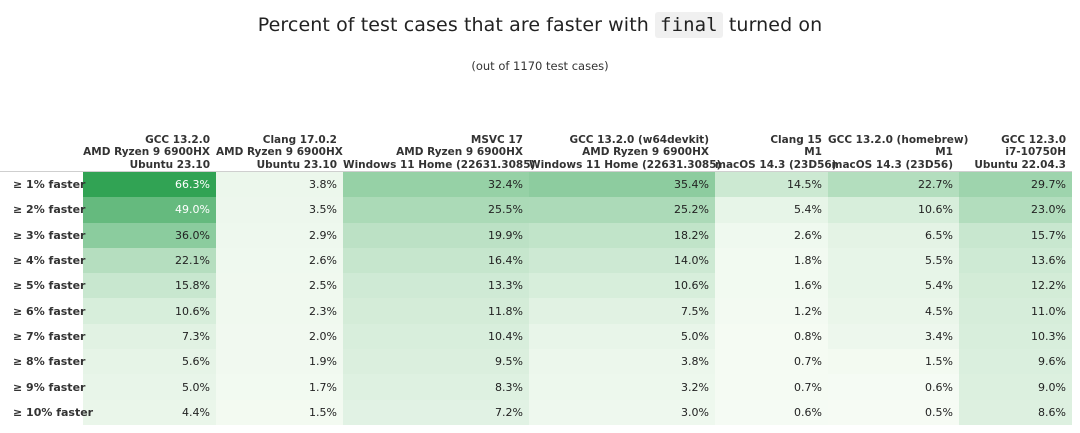 The image size is (1080, 433). I want to click on heat-cell: 11.8%, so click(436, 311).